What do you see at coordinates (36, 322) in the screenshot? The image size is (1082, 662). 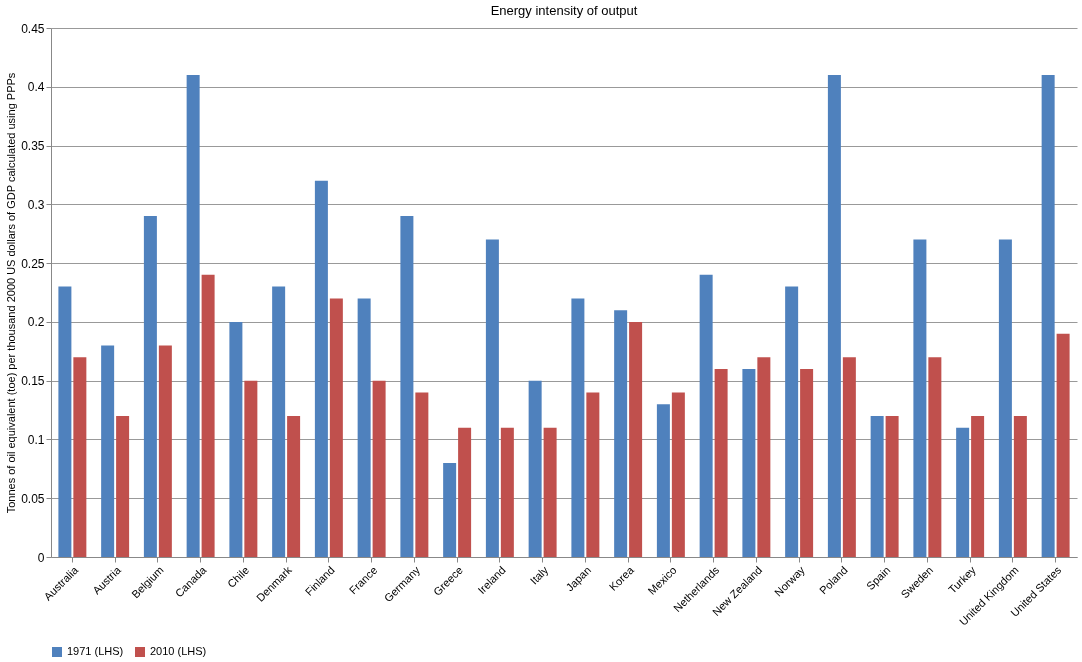 I see `y-tick-label: 0.2` at bounding box center [36, 322].